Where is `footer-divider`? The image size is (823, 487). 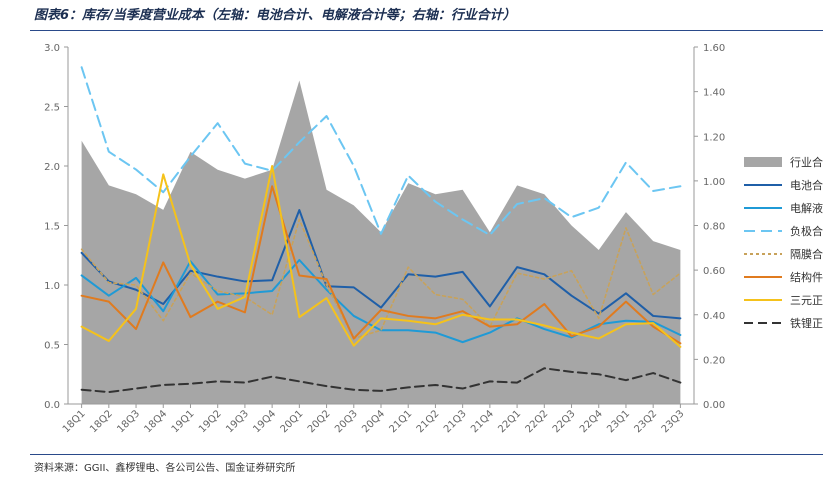 footer-divider is located at coordinates (426, 454).